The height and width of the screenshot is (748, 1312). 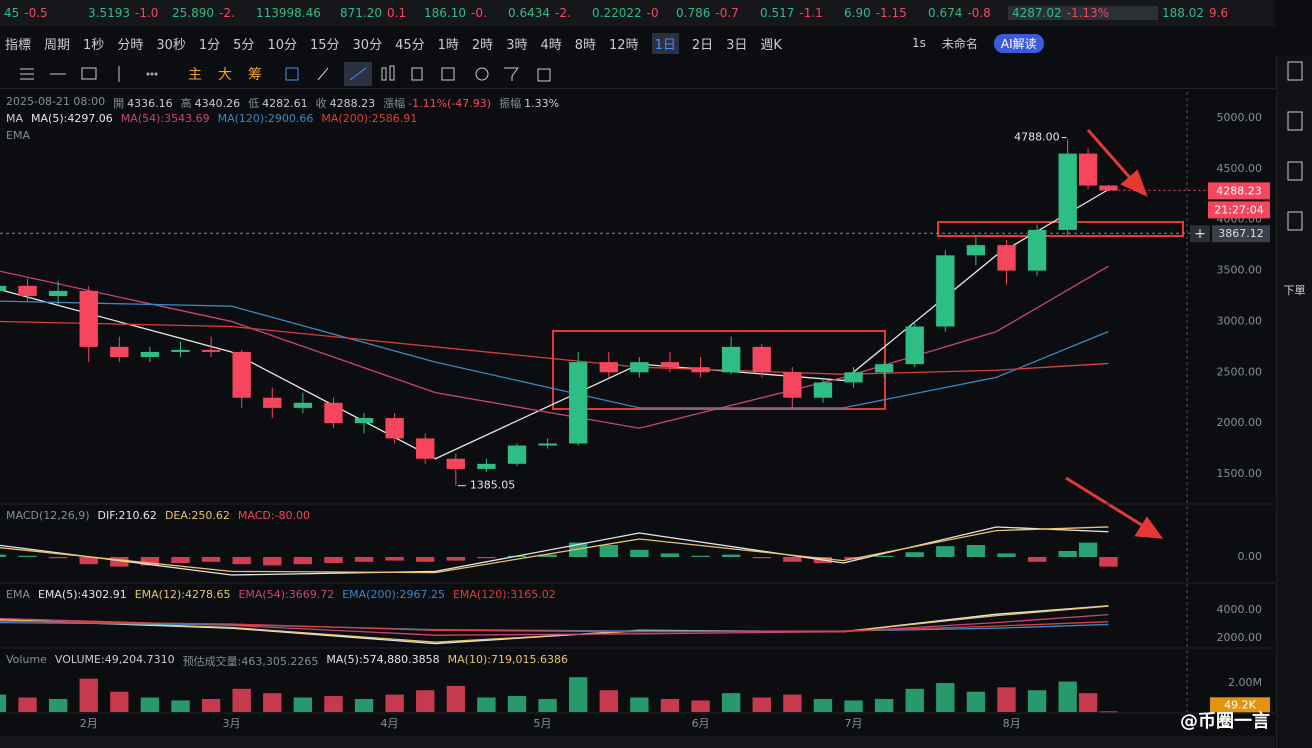 What do you see at coordinates (274, 515) in the screenshot?
I see `legend-entry: MACD:-80.00` at bounding box center [274, 515].